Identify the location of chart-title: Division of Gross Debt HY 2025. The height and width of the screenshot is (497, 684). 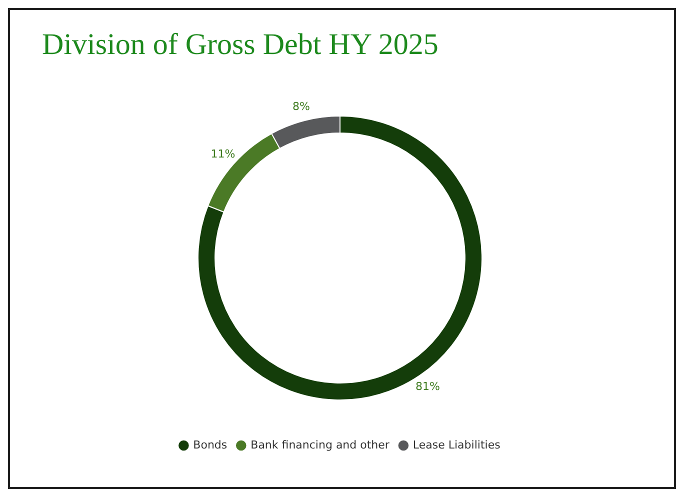
(240, 45).